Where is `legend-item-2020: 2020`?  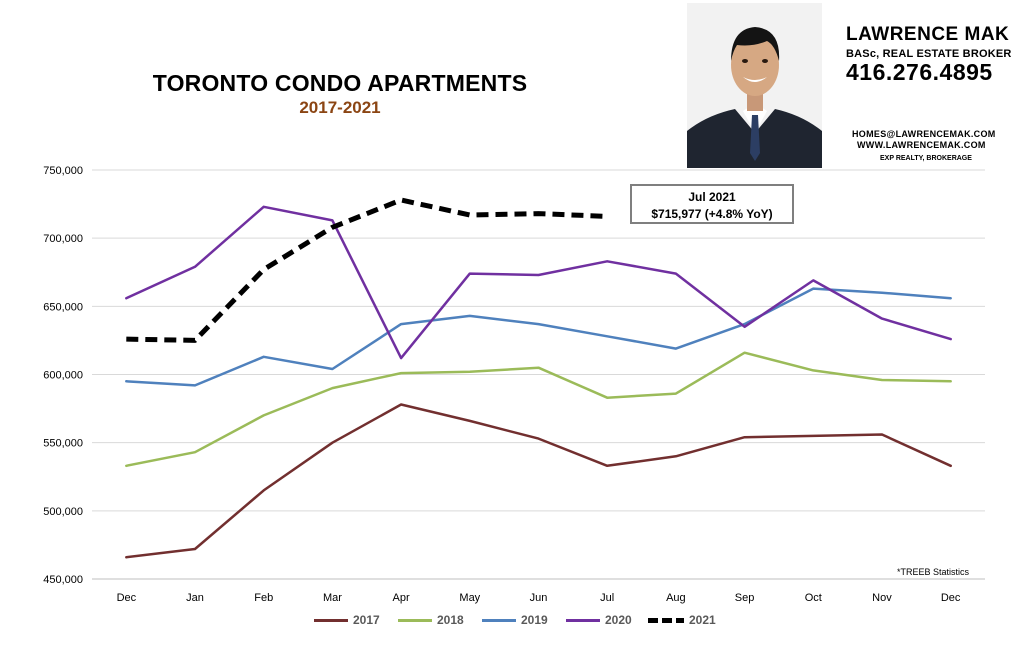 legend-item-2020: 2020 is located at coordinates (599, 620).